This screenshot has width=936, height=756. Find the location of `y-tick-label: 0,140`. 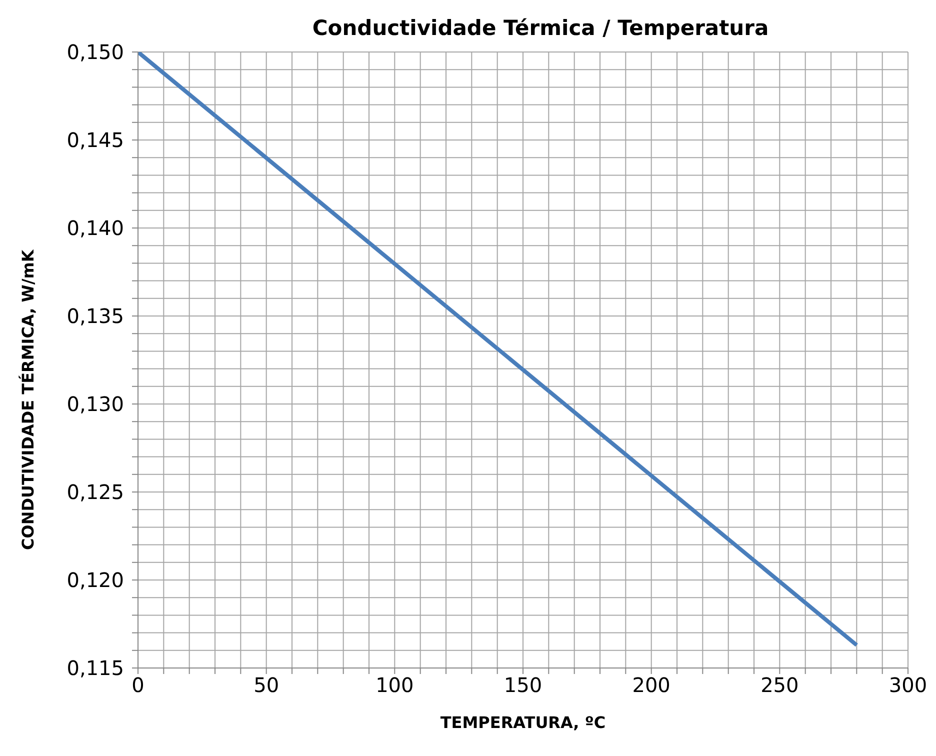

y-tick-label: 0,140 is located at coordinates (95, 228).